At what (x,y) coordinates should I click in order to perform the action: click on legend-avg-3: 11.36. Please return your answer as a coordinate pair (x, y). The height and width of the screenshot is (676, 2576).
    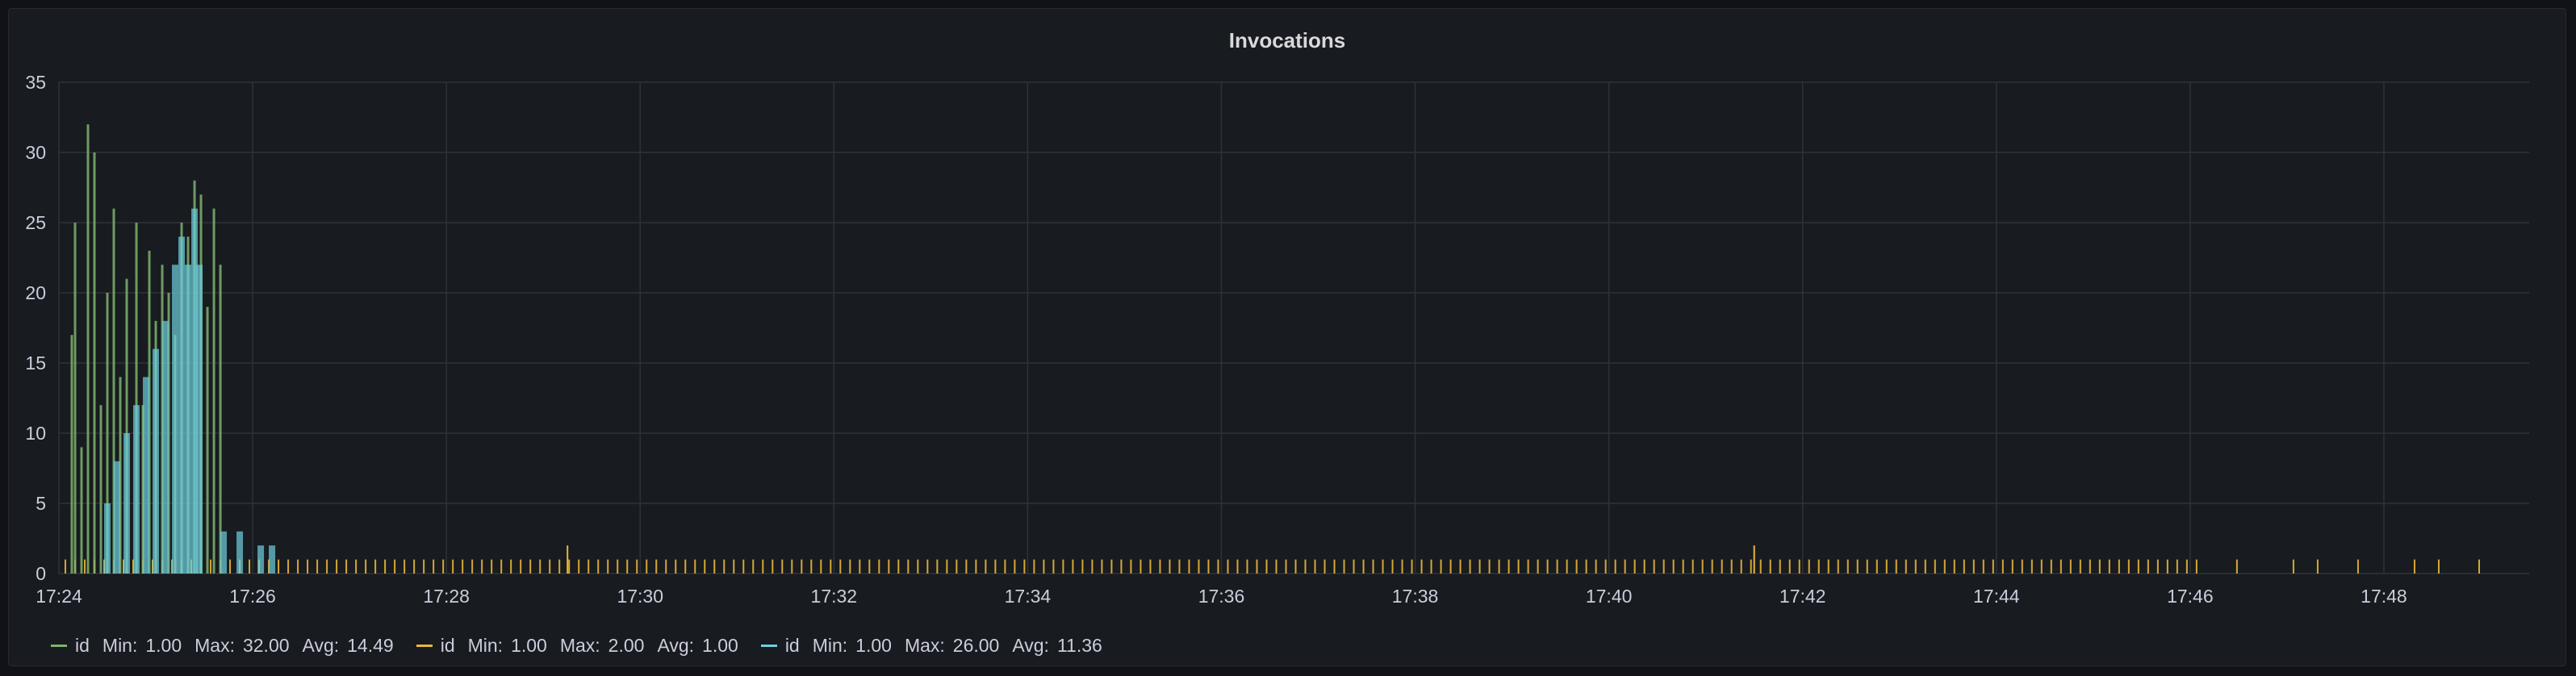
    Looking at the image, I should click on (1079, 645).